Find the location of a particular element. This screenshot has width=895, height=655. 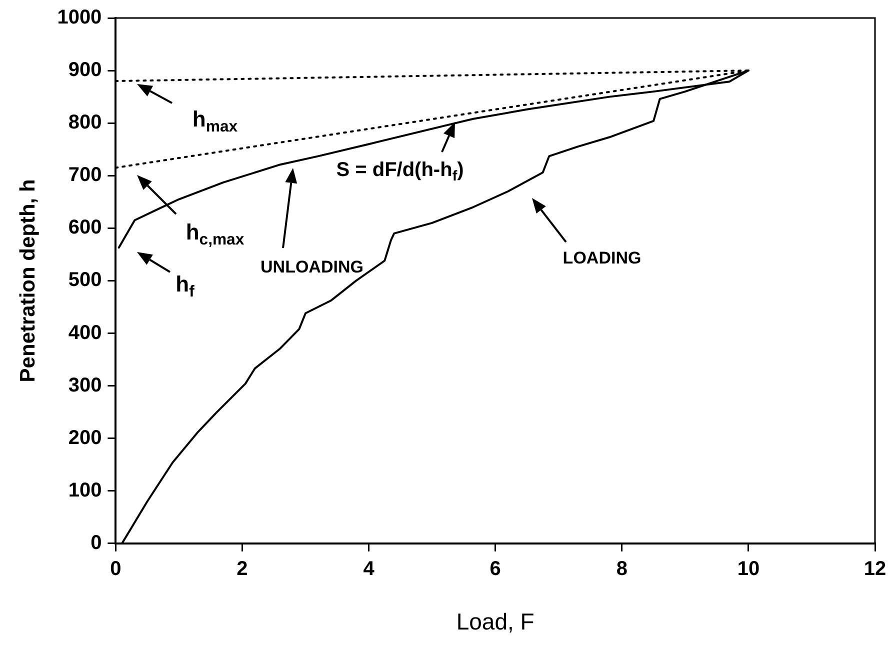

y-tick-label: 200 is located at coordinates (85, 437).